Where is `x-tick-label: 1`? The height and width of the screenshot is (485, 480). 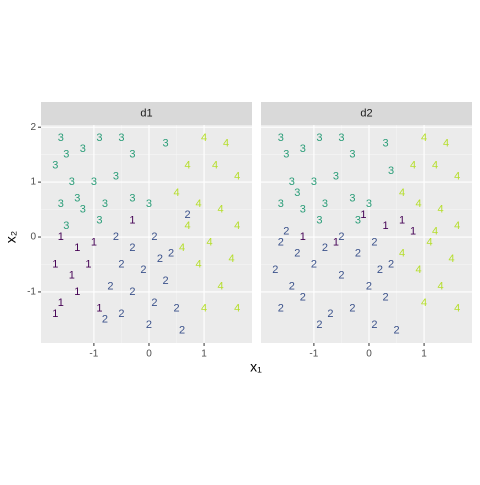 x-tick-label: 1 is located at coordinates (204, 354).